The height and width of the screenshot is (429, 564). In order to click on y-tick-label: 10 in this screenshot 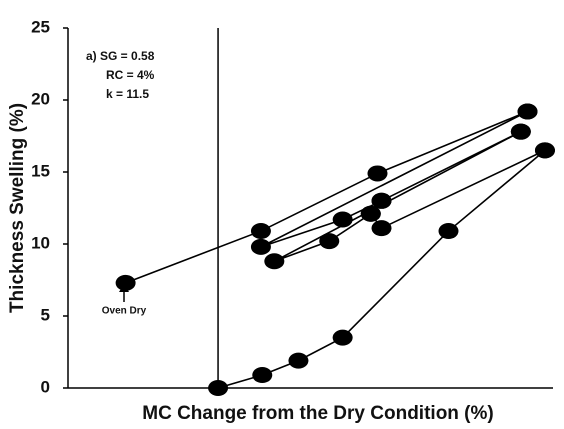, I will do `click(40, 242)`.